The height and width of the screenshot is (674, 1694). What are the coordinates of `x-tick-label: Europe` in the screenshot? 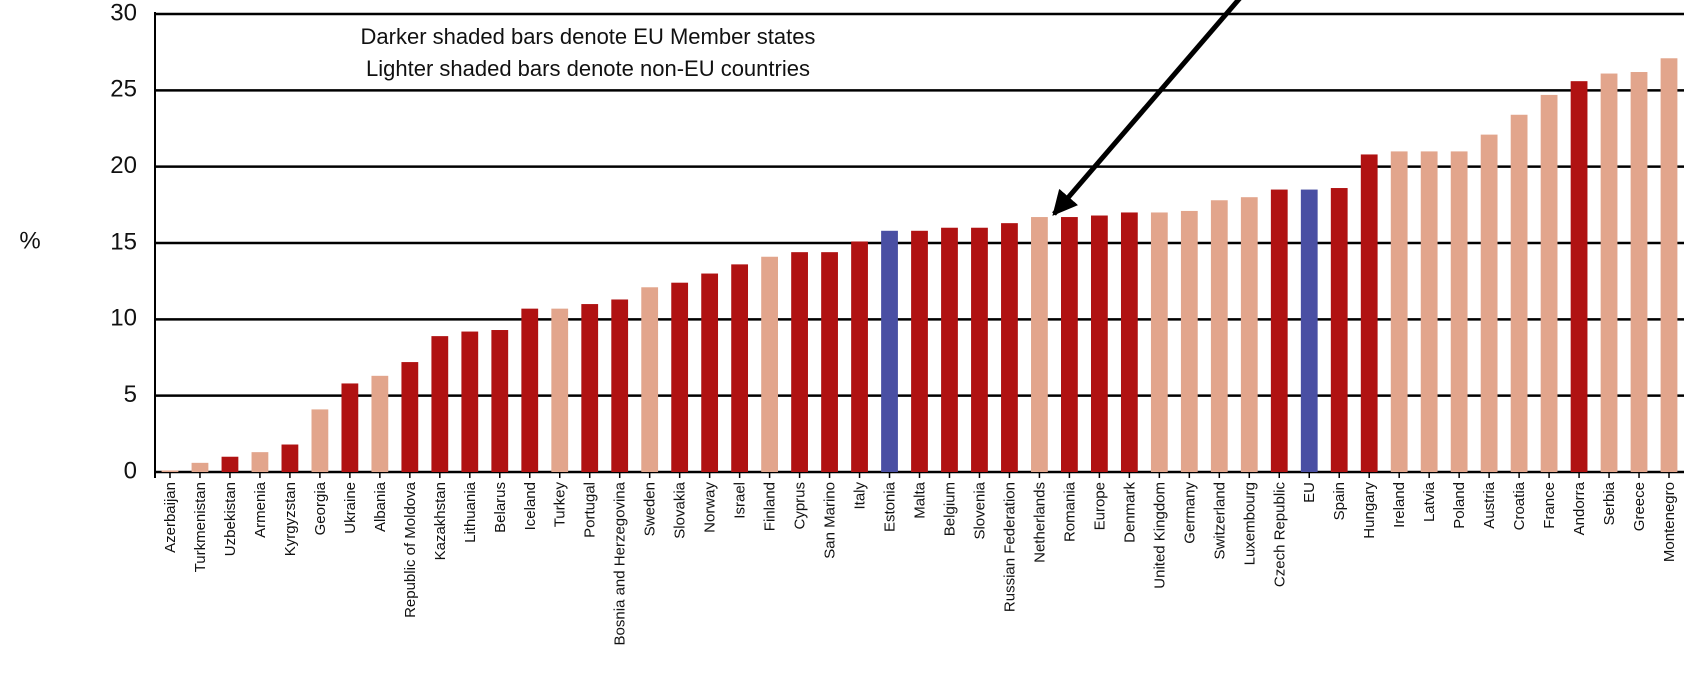 It's located at (1099, 506).